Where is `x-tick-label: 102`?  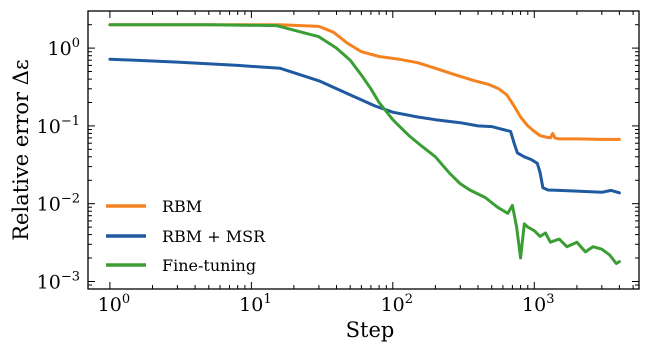 x-tick-label: 102 is located at coordinates (397, 304).